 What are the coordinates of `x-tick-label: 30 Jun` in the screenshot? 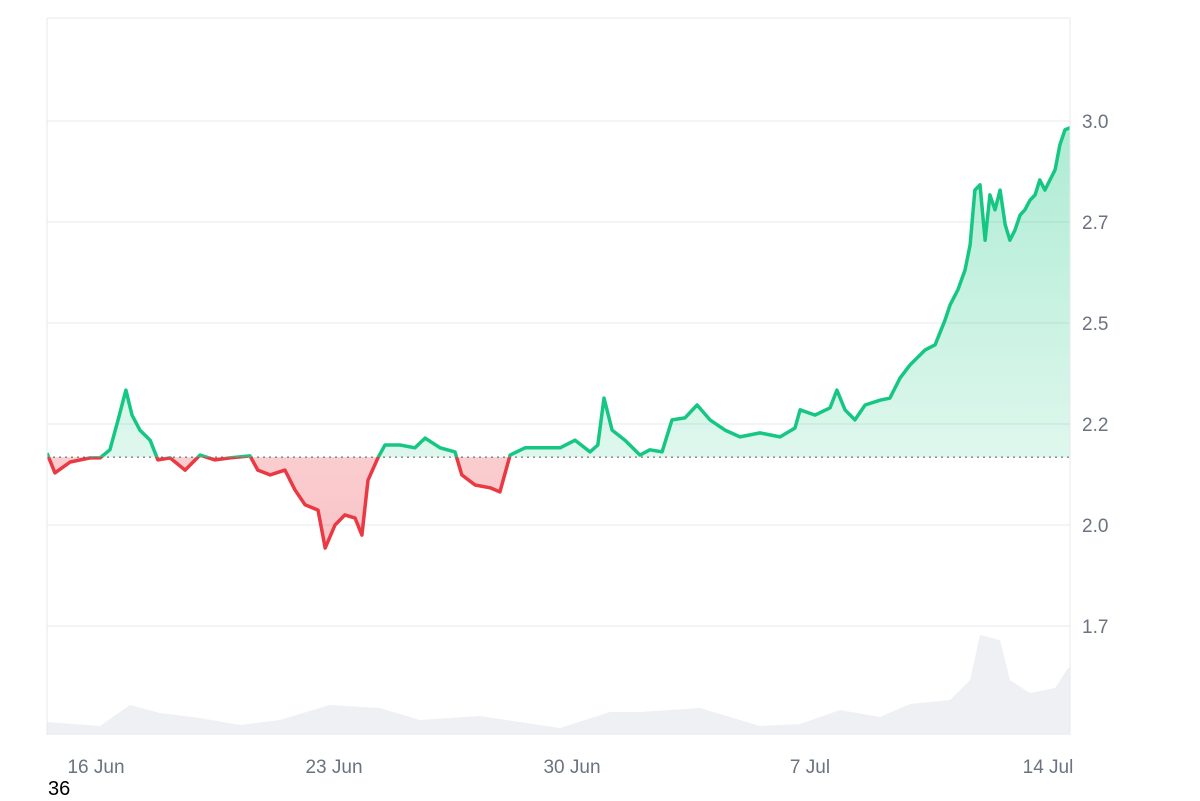 It's located at (571, 767).